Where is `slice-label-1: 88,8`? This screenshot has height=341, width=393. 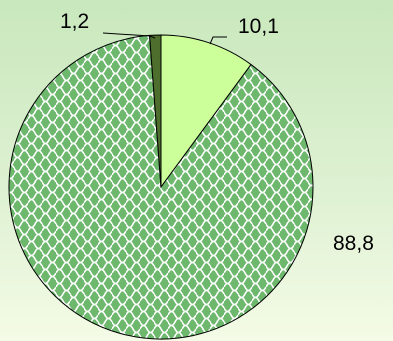
slice-label-1: 88,8 is located at coordinates (353, 243).